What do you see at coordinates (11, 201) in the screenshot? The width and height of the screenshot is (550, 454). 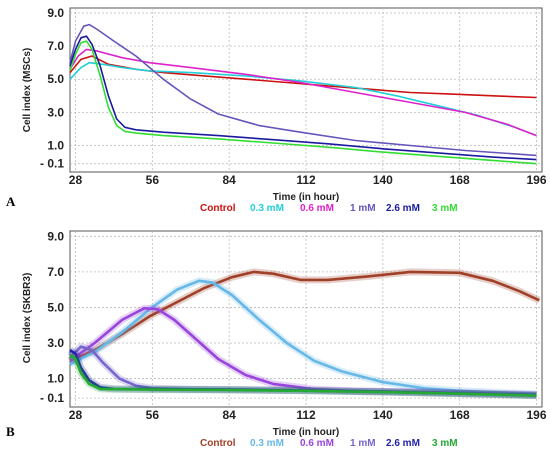 I see `panel-label-a: A` at bounding box center [11, 201].